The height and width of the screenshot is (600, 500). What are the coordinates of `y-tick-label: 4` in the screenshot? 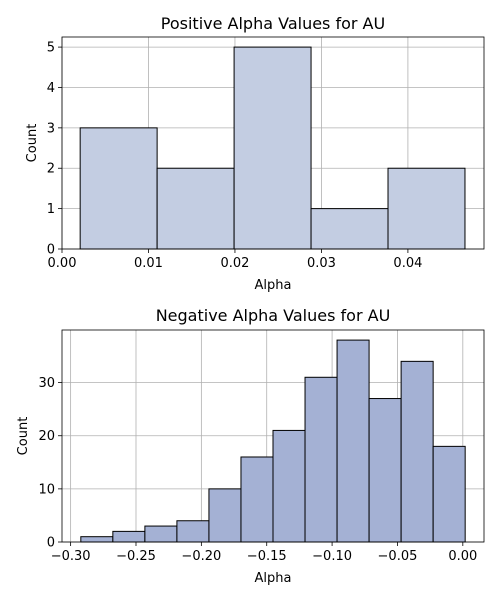 It's located at (51, 88).